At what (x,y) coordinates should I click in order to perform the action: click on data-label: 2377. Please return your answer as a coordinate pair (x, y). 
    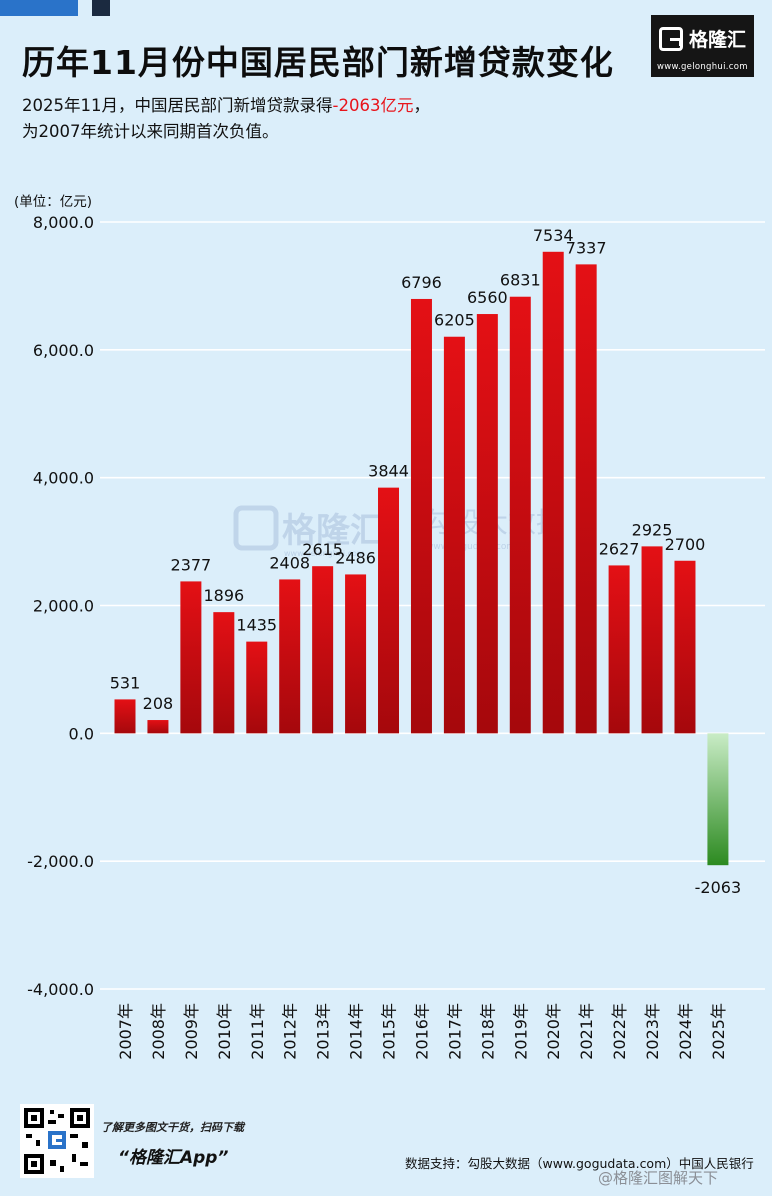
    Looking at the image, I should click on (191, 564).